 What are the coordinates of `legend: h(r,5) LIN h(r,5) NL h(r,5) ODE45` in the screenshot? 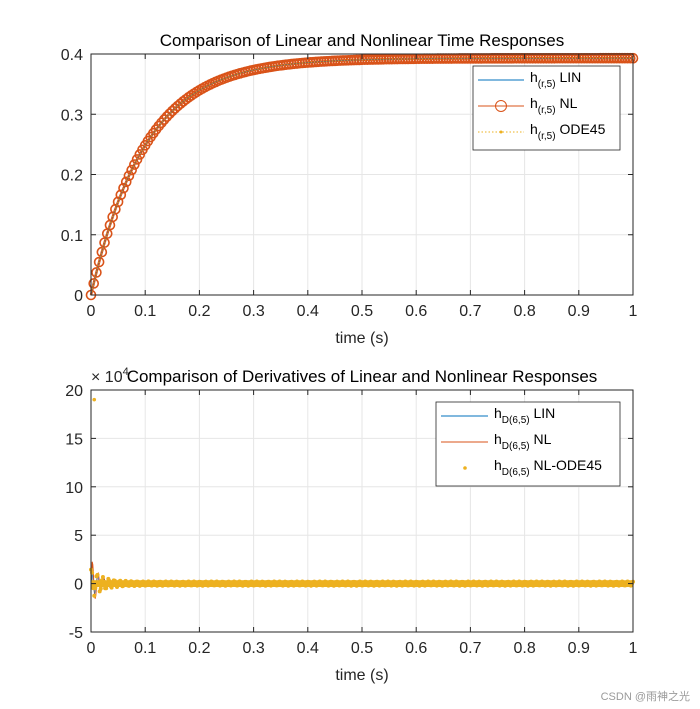 It's located at (546, 108).